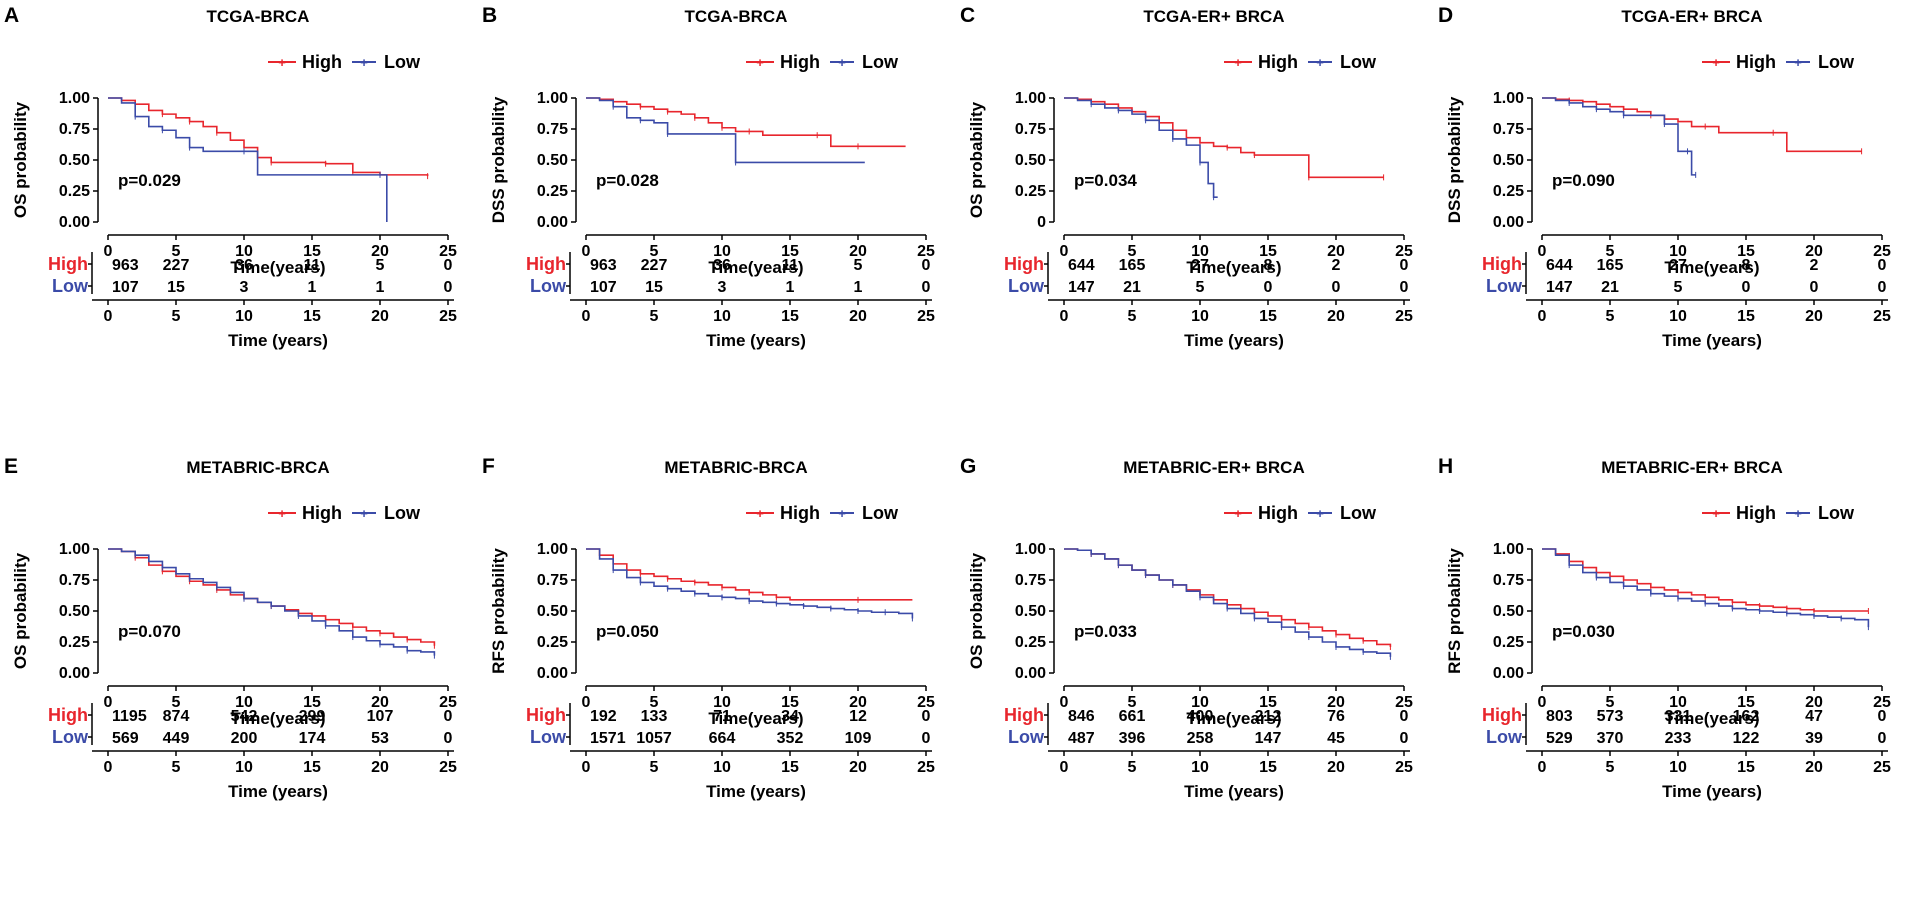  Describe the element at coordinates (1583, 631) in the screenshot. I see `p-value: p=0.030` at that location.